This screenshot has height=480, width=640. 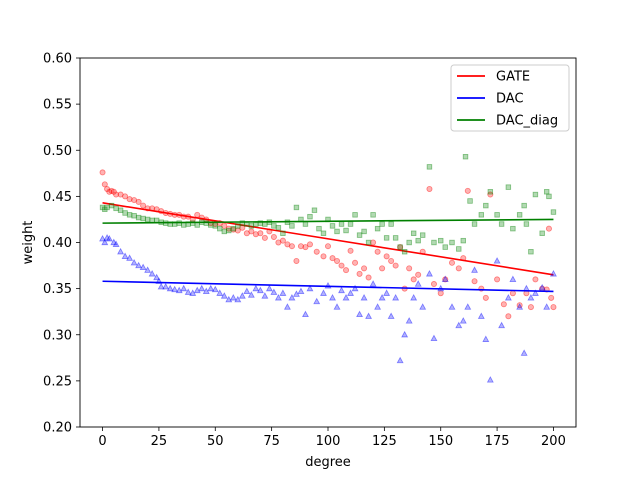 What do you see at coordinates (28, 243) in the screenshot?
I see `y-axis-label: weight` at bounding box center [28, 243].